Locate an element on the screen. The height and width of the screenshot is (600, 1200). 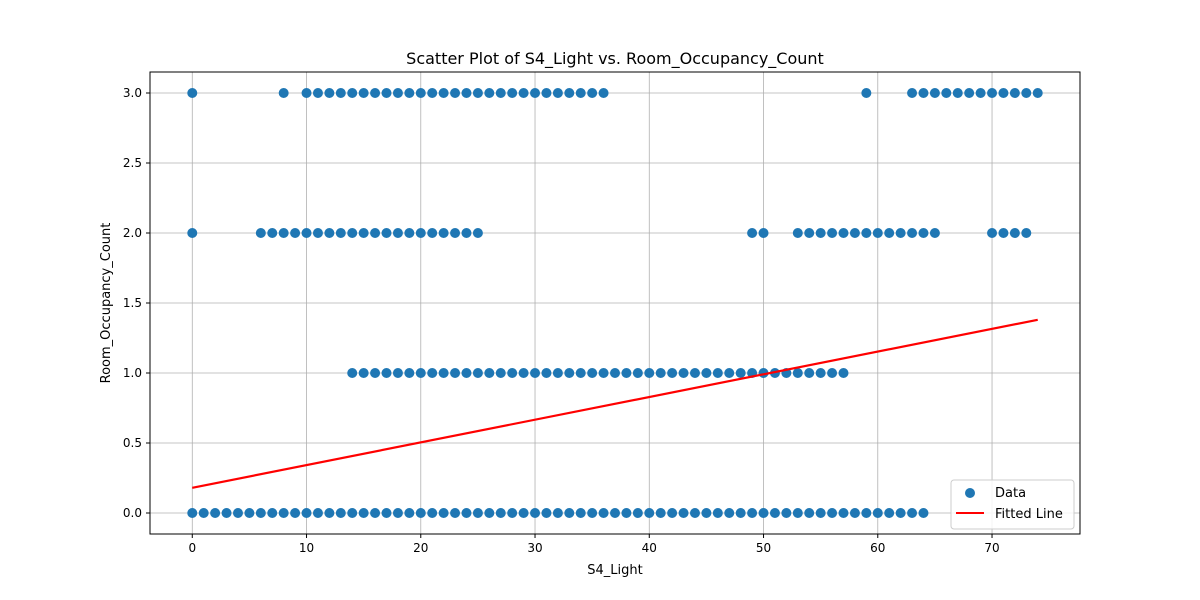
x-tick-label: 70 is located at coordinates (991, 548).